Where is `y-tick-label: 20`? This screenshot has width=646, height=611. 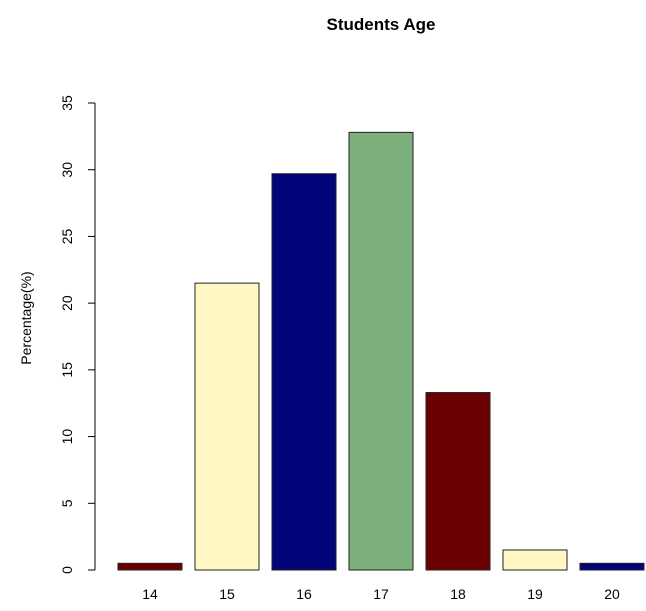
y-tick-label: 20 is located at coordinates (67, 303).